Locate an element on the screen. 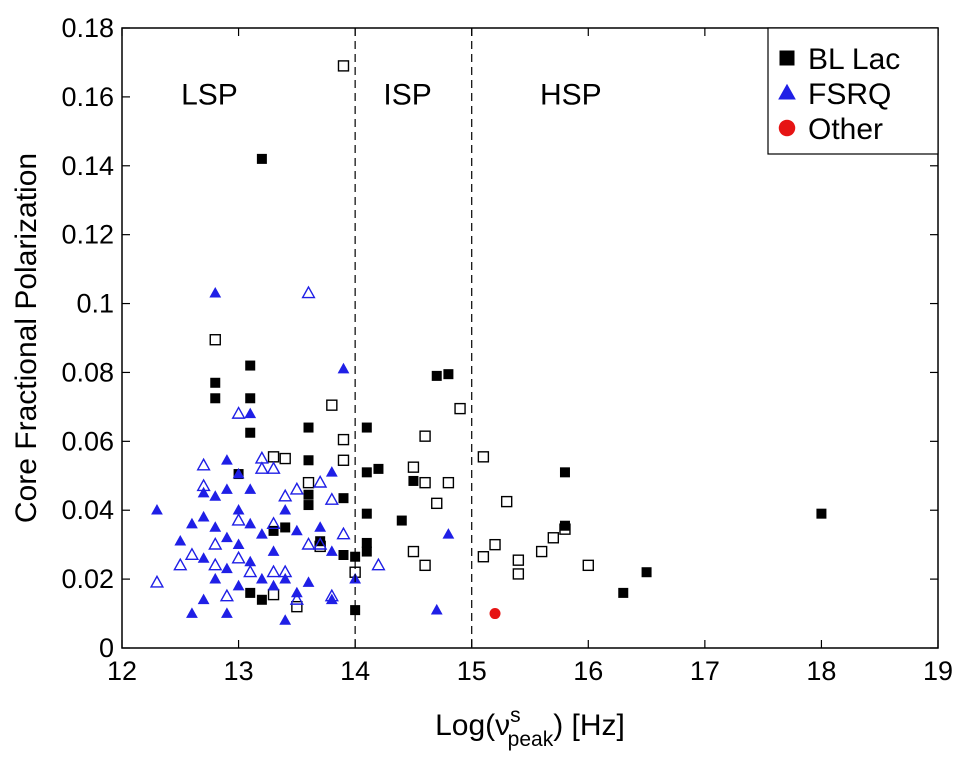 This screenshot has width=969, height=758. y-tick-label: 0.02 is located at coordinates (87, 579).